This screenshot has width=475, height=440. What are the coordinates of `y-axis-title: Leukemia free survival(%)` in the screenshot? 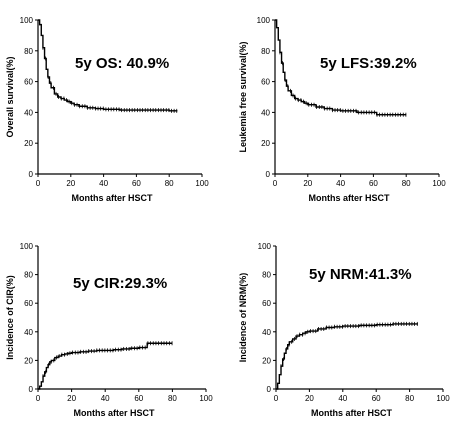 It's located at (243, 96).